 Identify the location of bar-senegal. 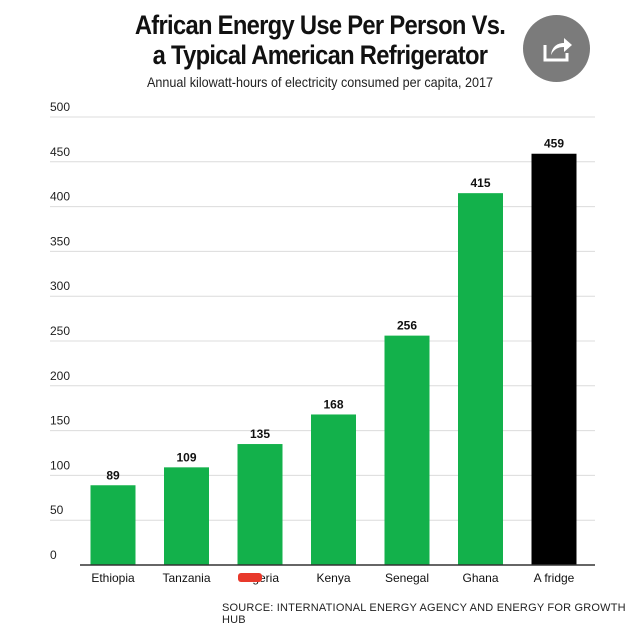
(407, 450).